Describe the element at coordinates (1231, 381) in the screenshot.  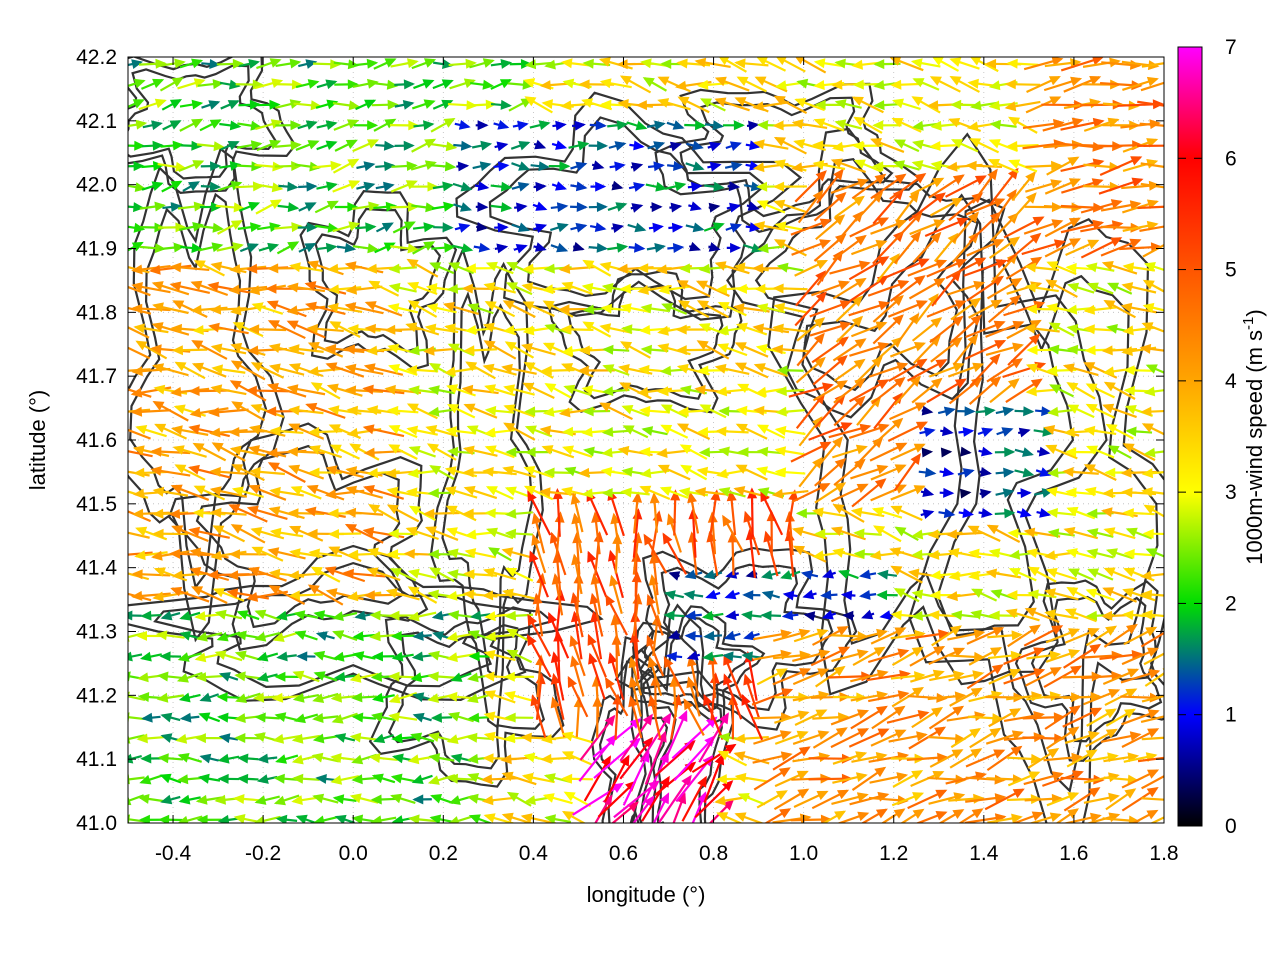
I see `colorbar-tick-label: 4` at that location.